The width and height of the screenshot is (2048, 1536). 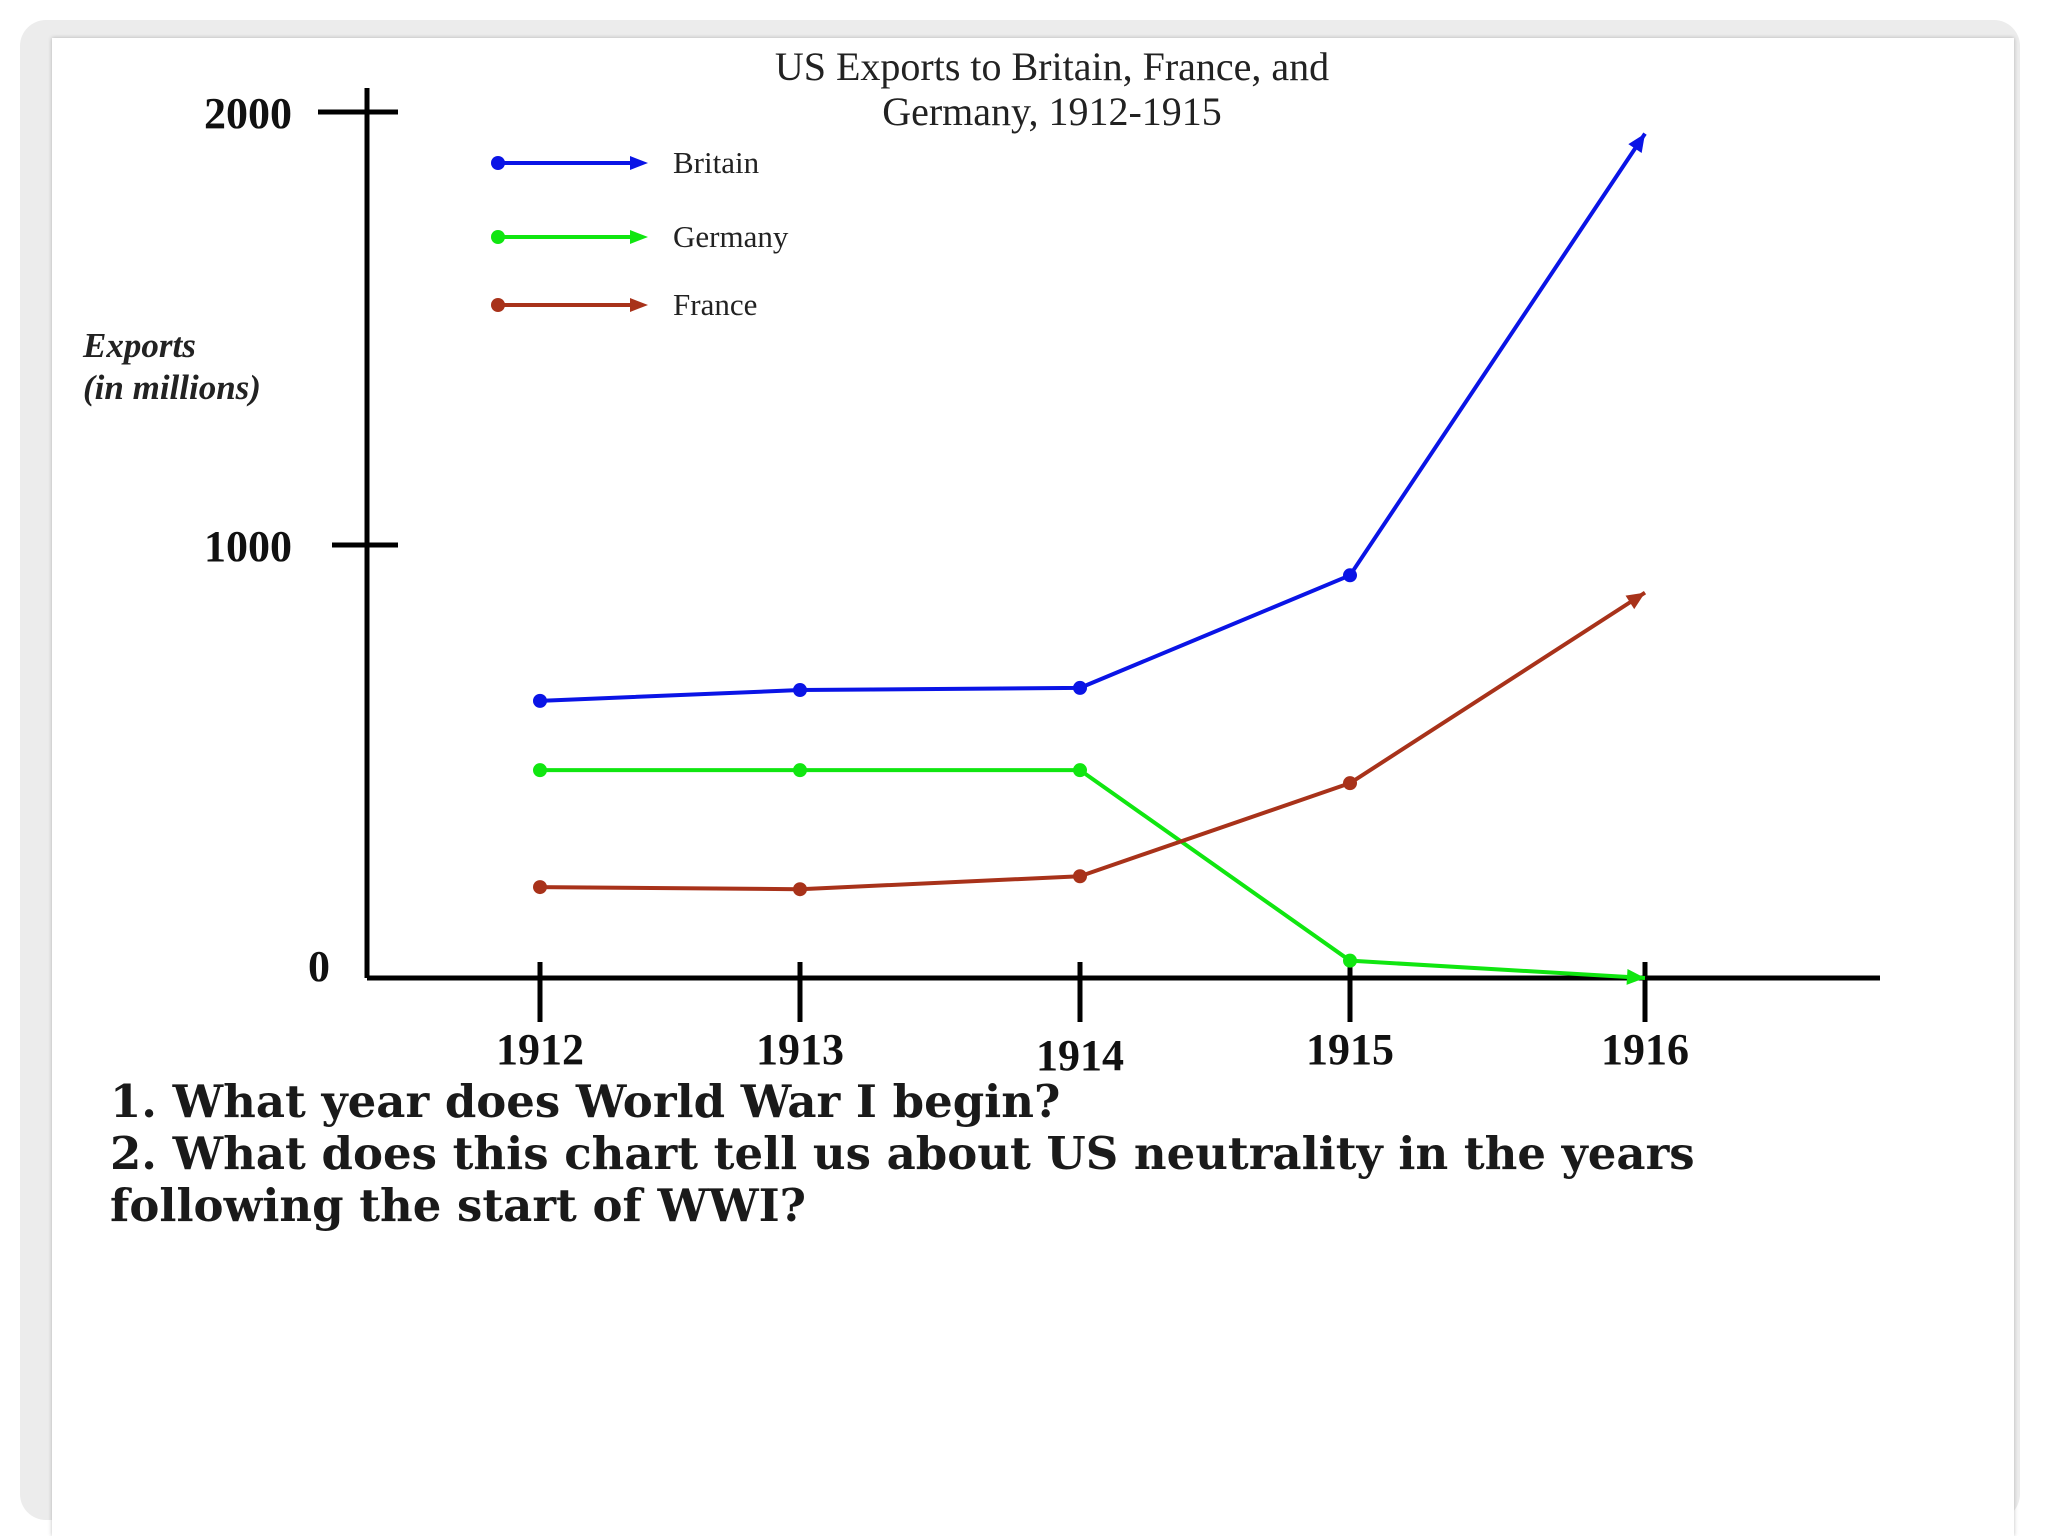 What do you see at coordinates (139, 345) in the screenshot?
I see `y-axis-label-line-1: Exports` at bounding box center [139, 345].